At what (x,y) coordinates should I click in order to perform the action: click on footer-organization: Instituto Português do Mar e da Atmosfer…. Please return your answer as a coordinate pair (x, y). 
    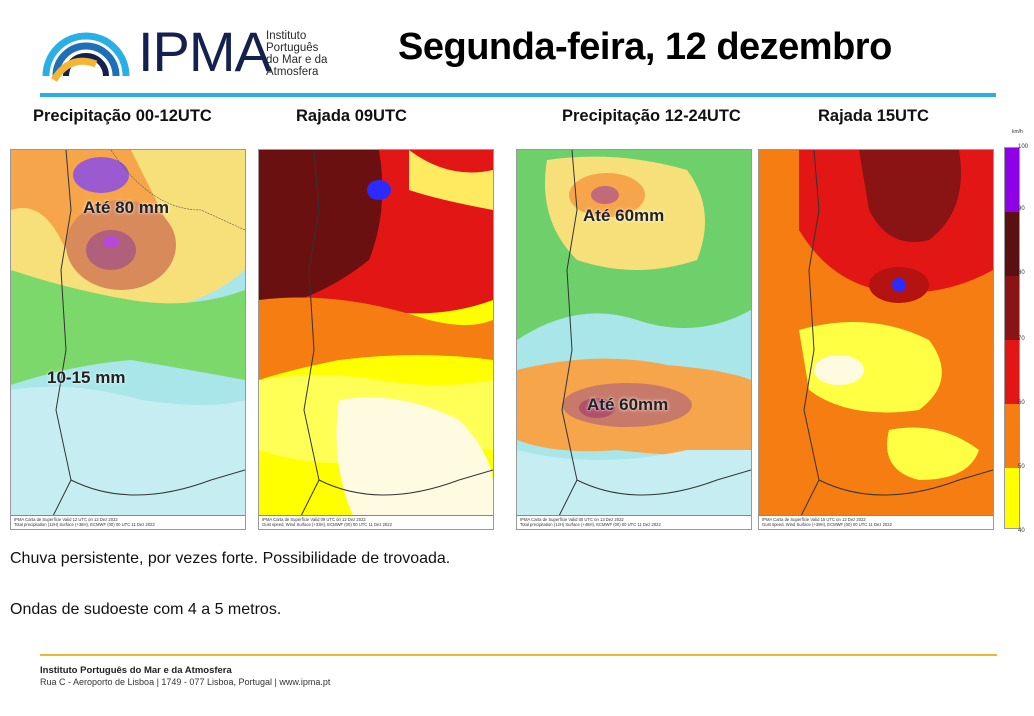
    Looking at the image, I should click on (136, 670).